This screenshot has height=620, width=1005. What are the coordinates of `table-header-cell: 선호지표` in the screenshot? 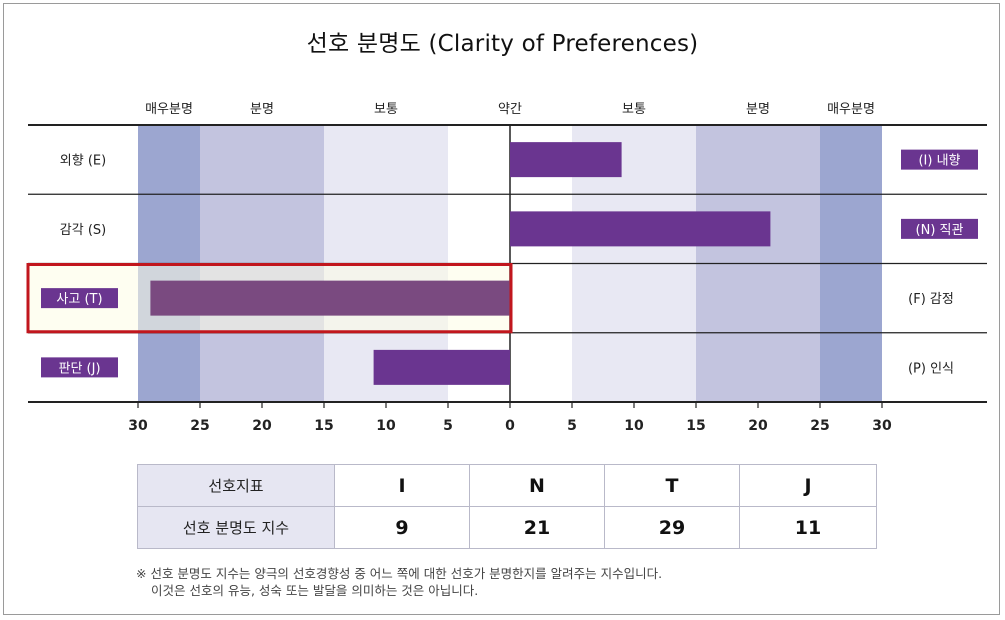 It's located at (236, 485).